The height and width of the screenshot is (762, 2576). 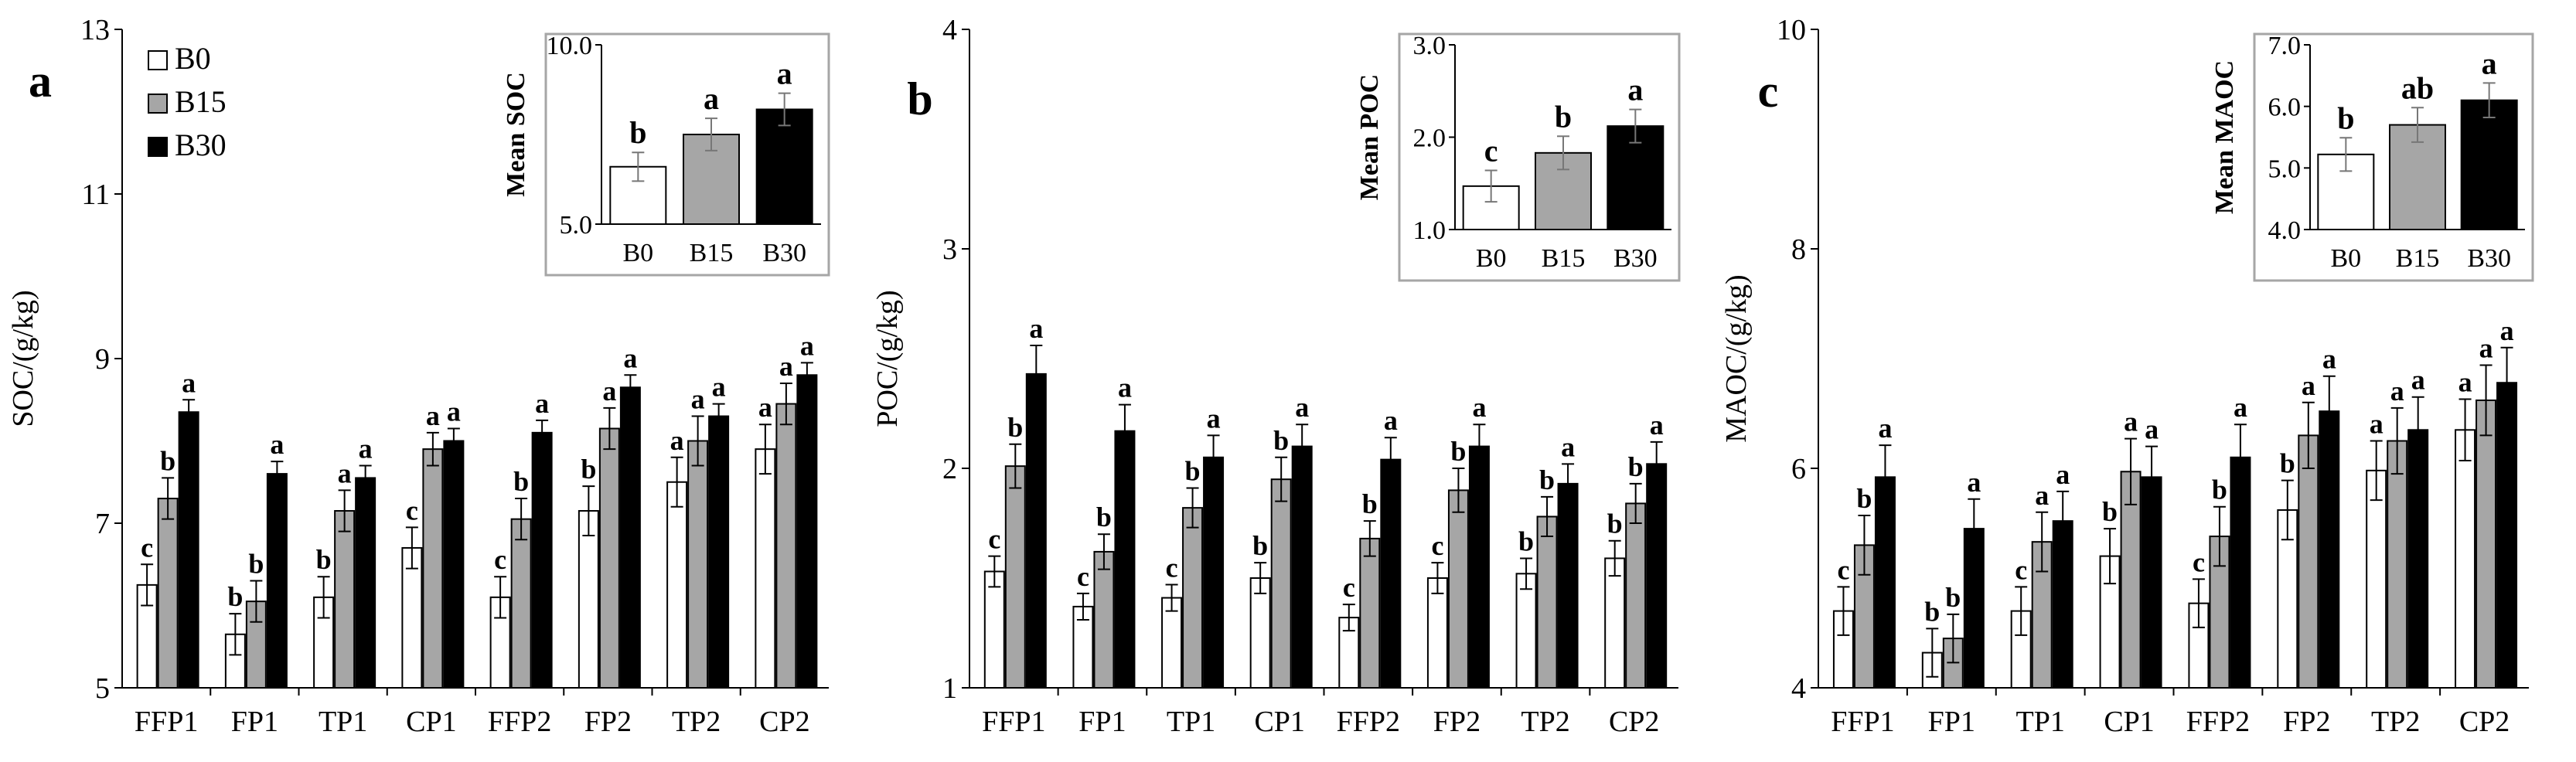 I want to click on inset-bar, so click(x=2489, y=164).